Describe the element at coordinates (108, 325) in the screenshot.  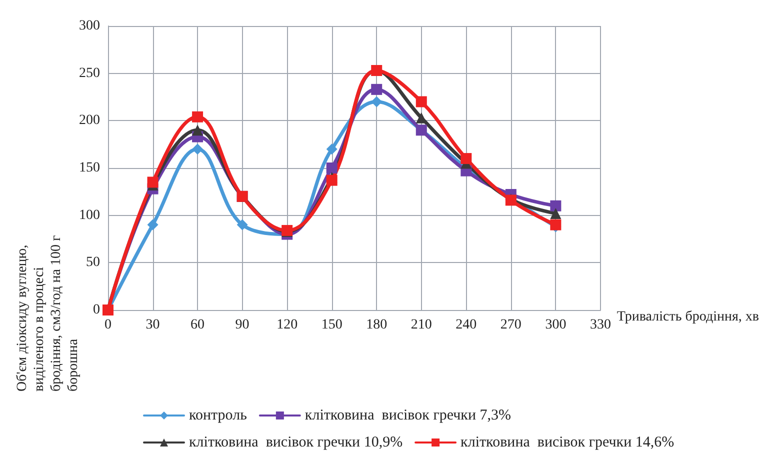
I see `x-tick-label: 0` at that location.